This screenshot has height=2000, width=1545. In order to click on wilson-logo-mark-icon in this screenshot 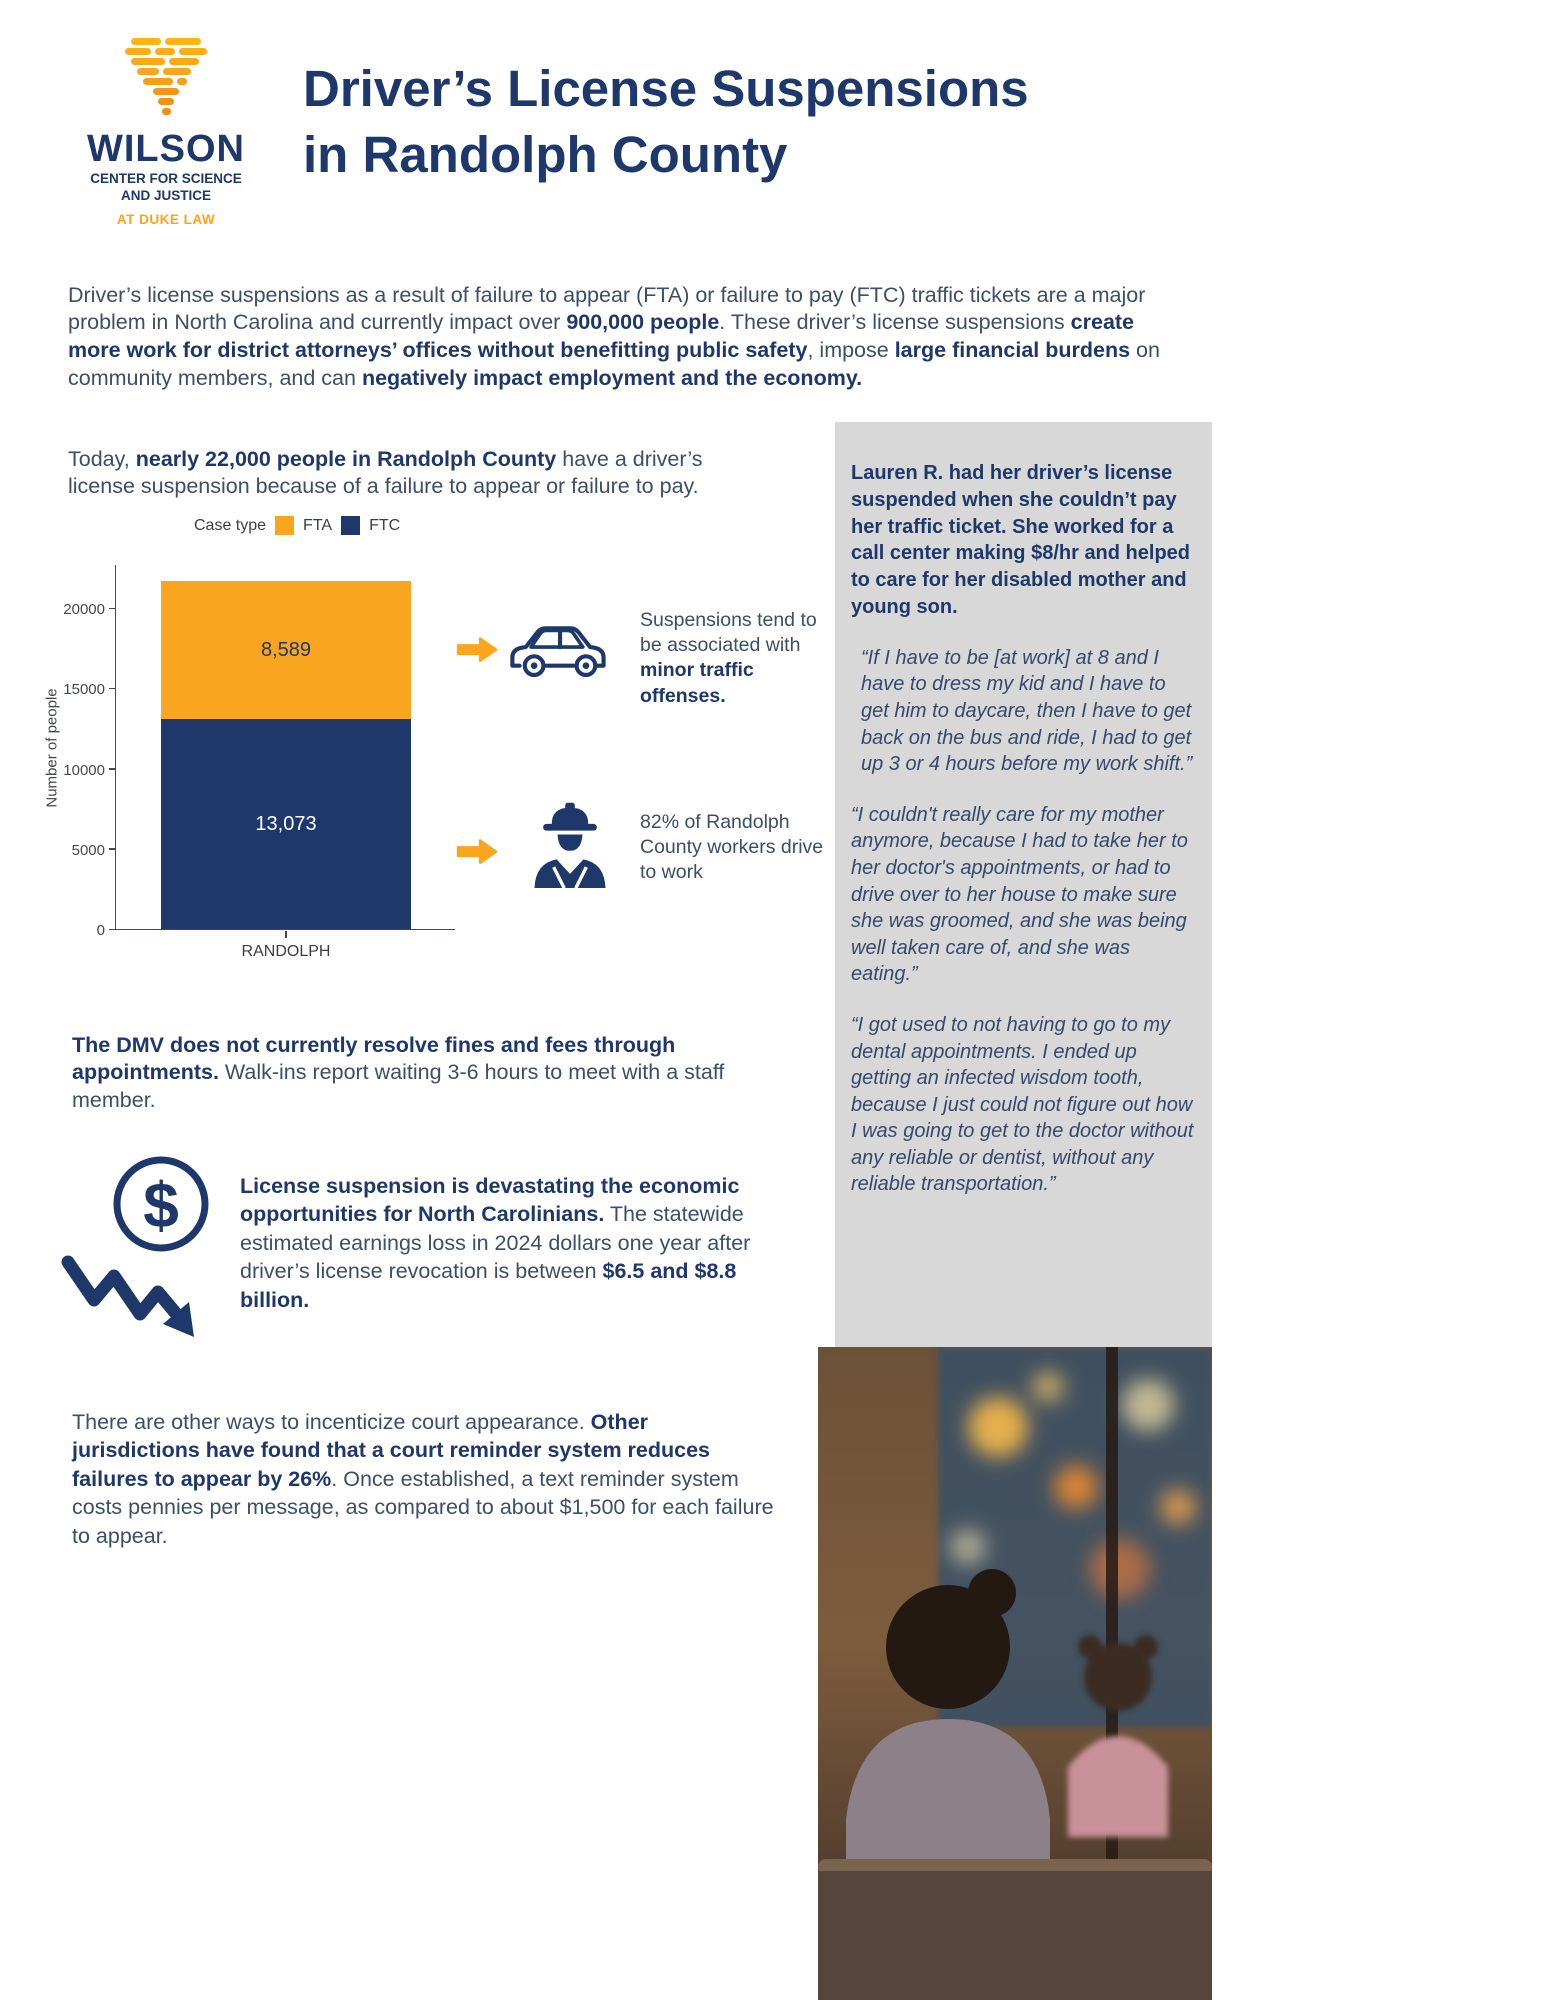, I will do `click(166, 76)`.